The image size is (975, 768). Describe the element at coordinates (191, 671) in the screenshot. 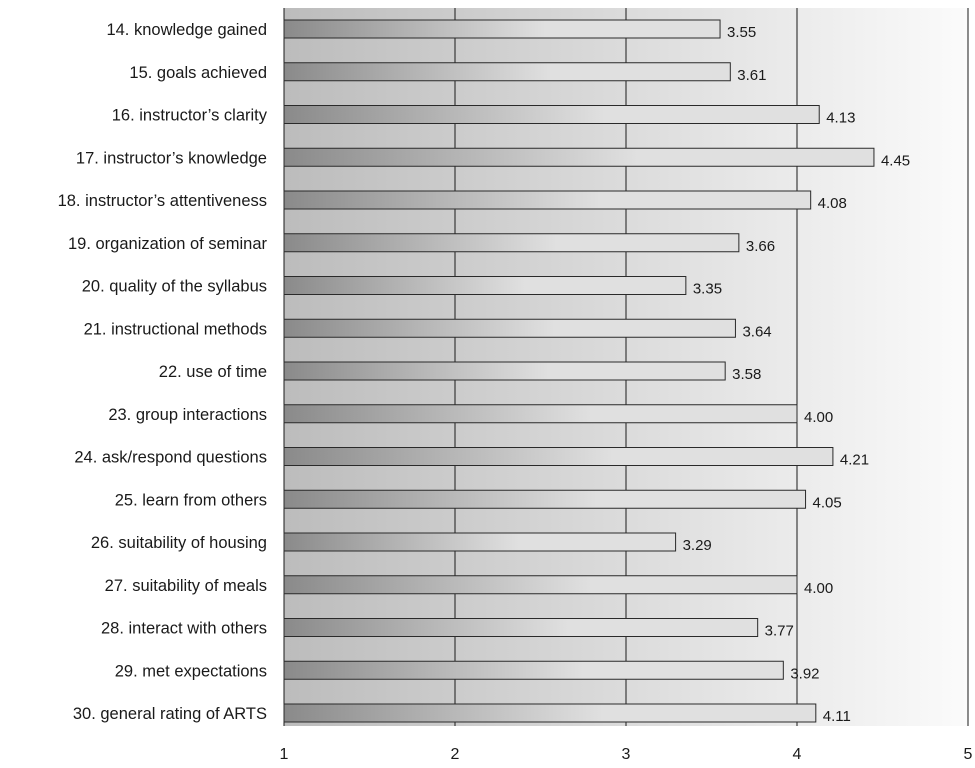

I see `category-label: 29. met expectations` at that location.